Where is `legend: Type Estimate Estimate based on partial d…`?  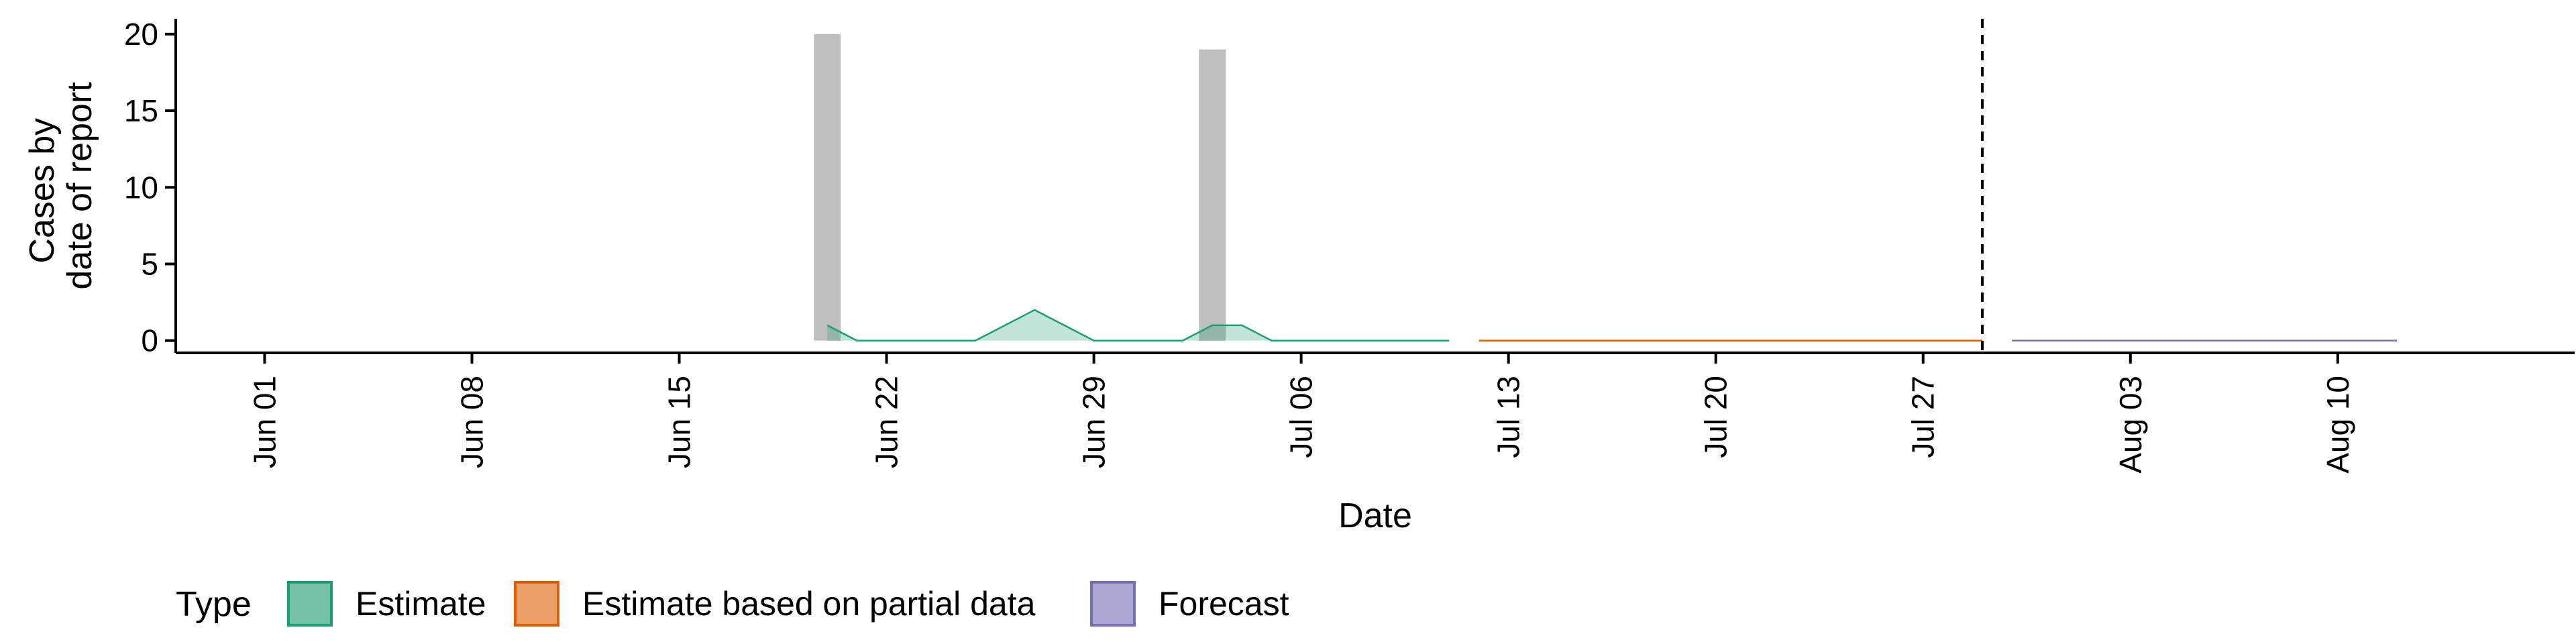
legend: Type Estimate Estimate based on partial d… is located at coordinates (732, 604).